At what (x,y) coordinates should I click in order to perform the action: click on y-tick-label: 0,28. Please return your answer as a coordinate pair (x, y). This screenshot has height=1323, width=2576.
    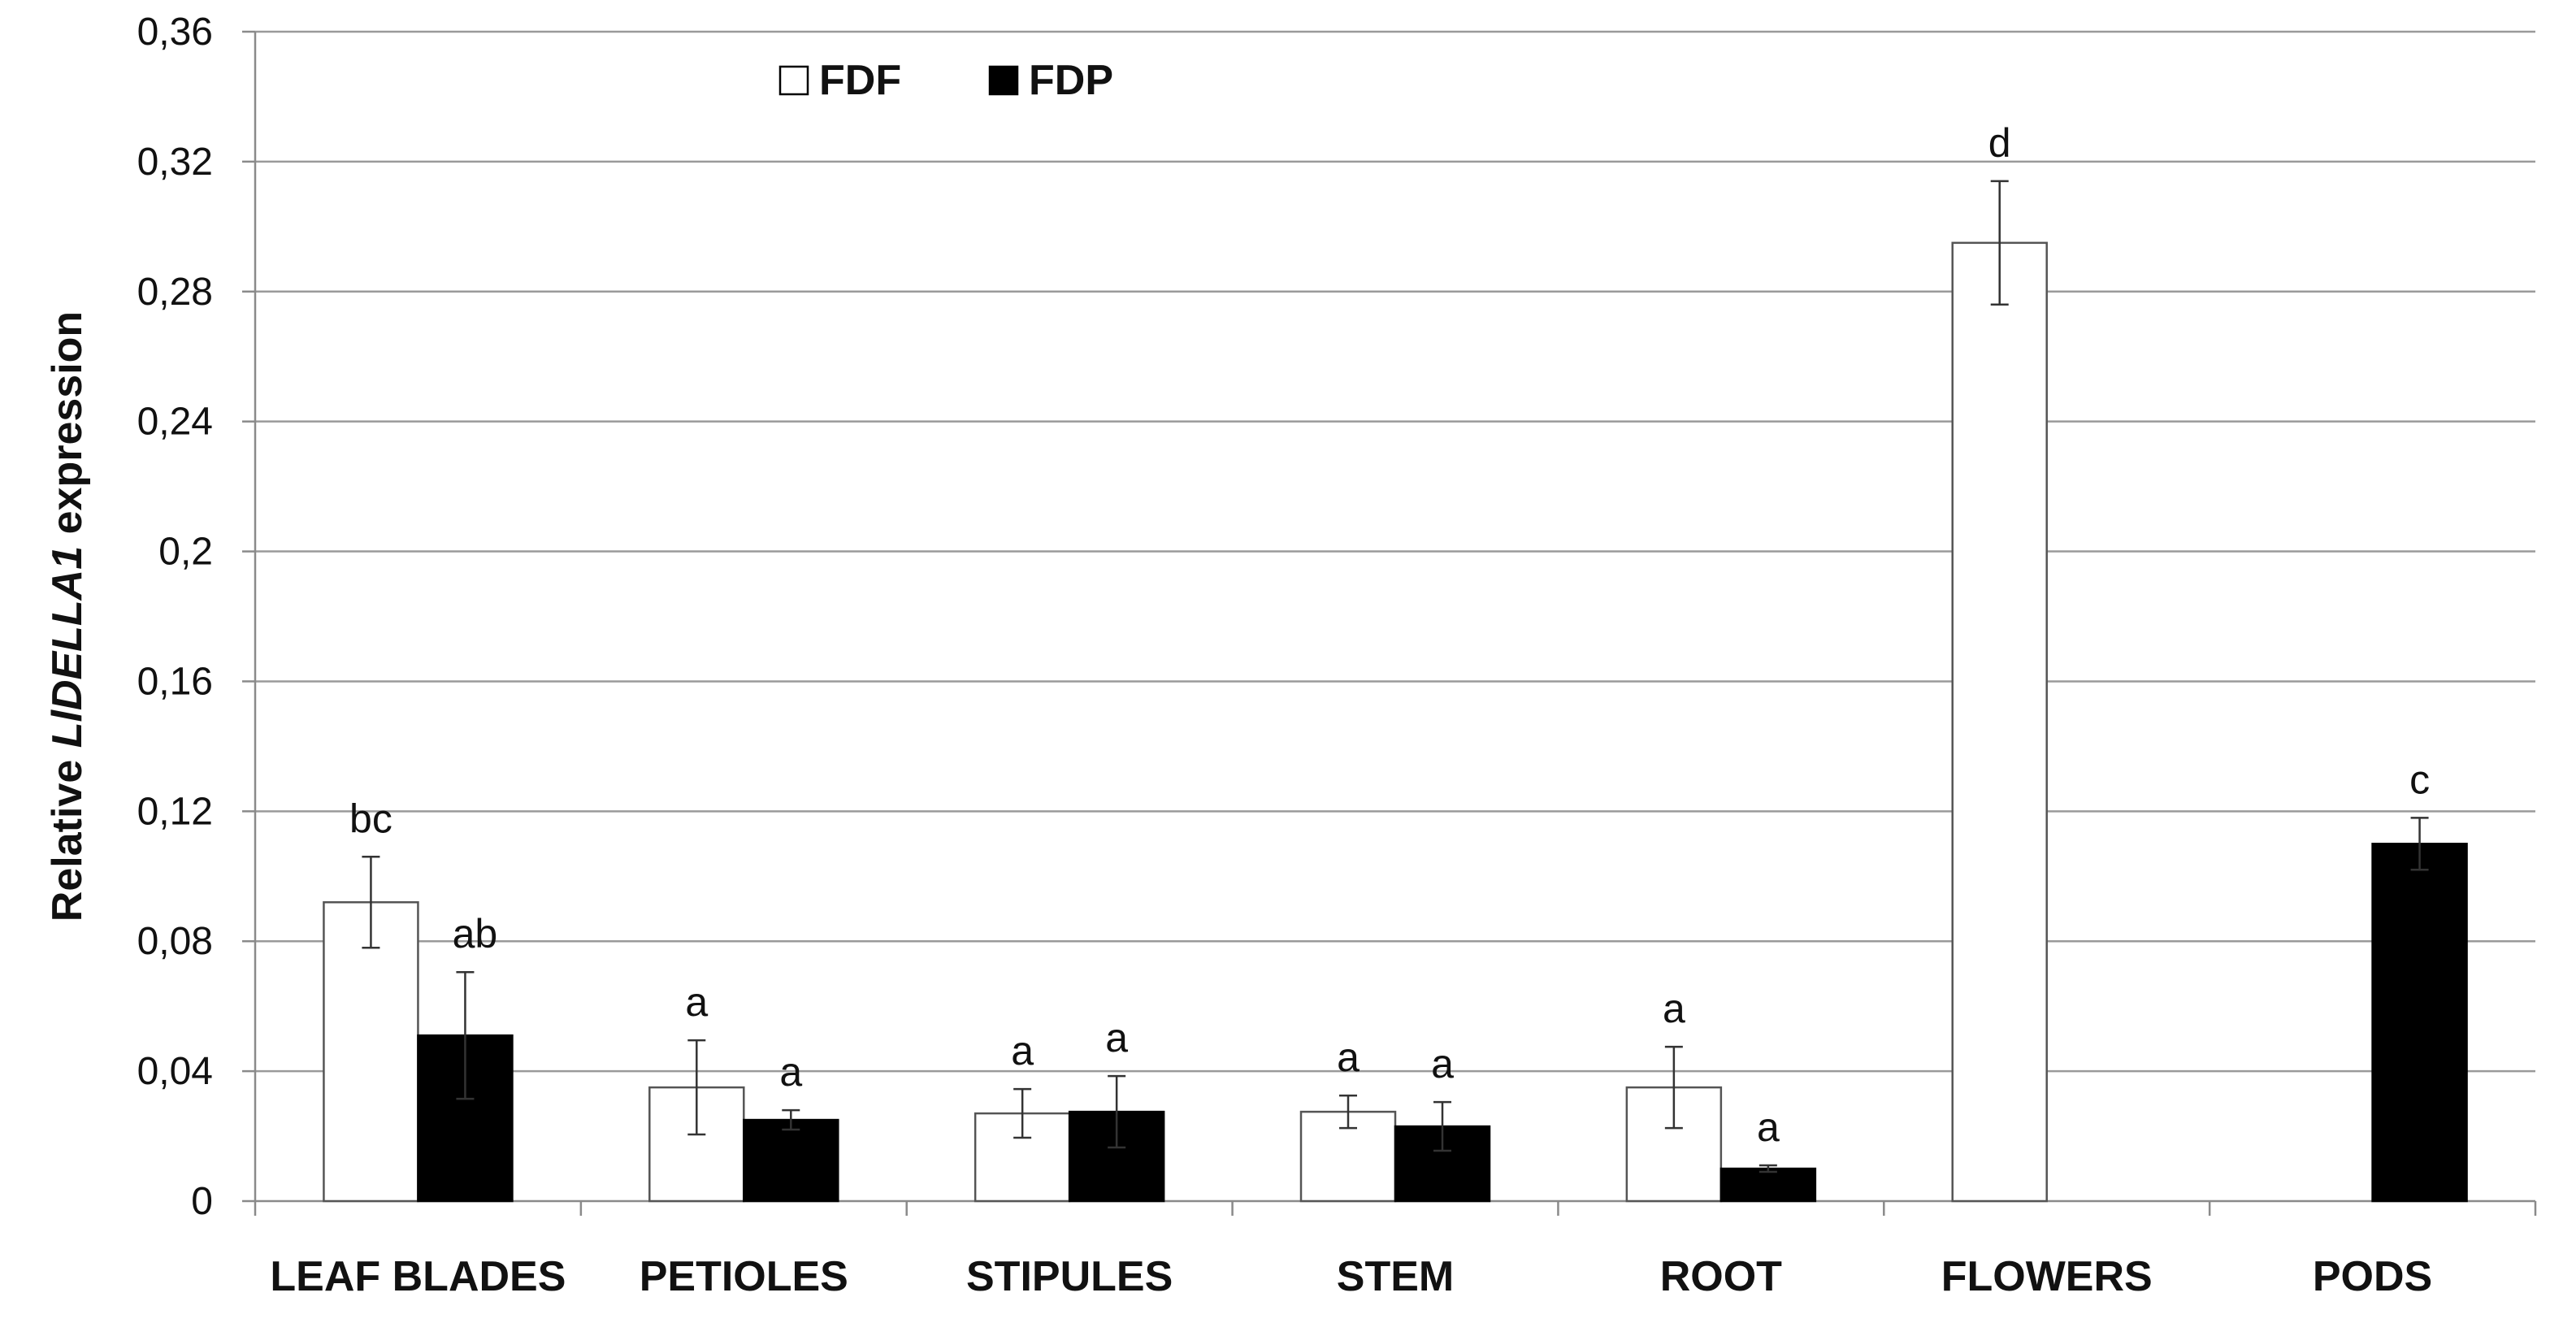
    Looking at the image, I should click on (175, 293).